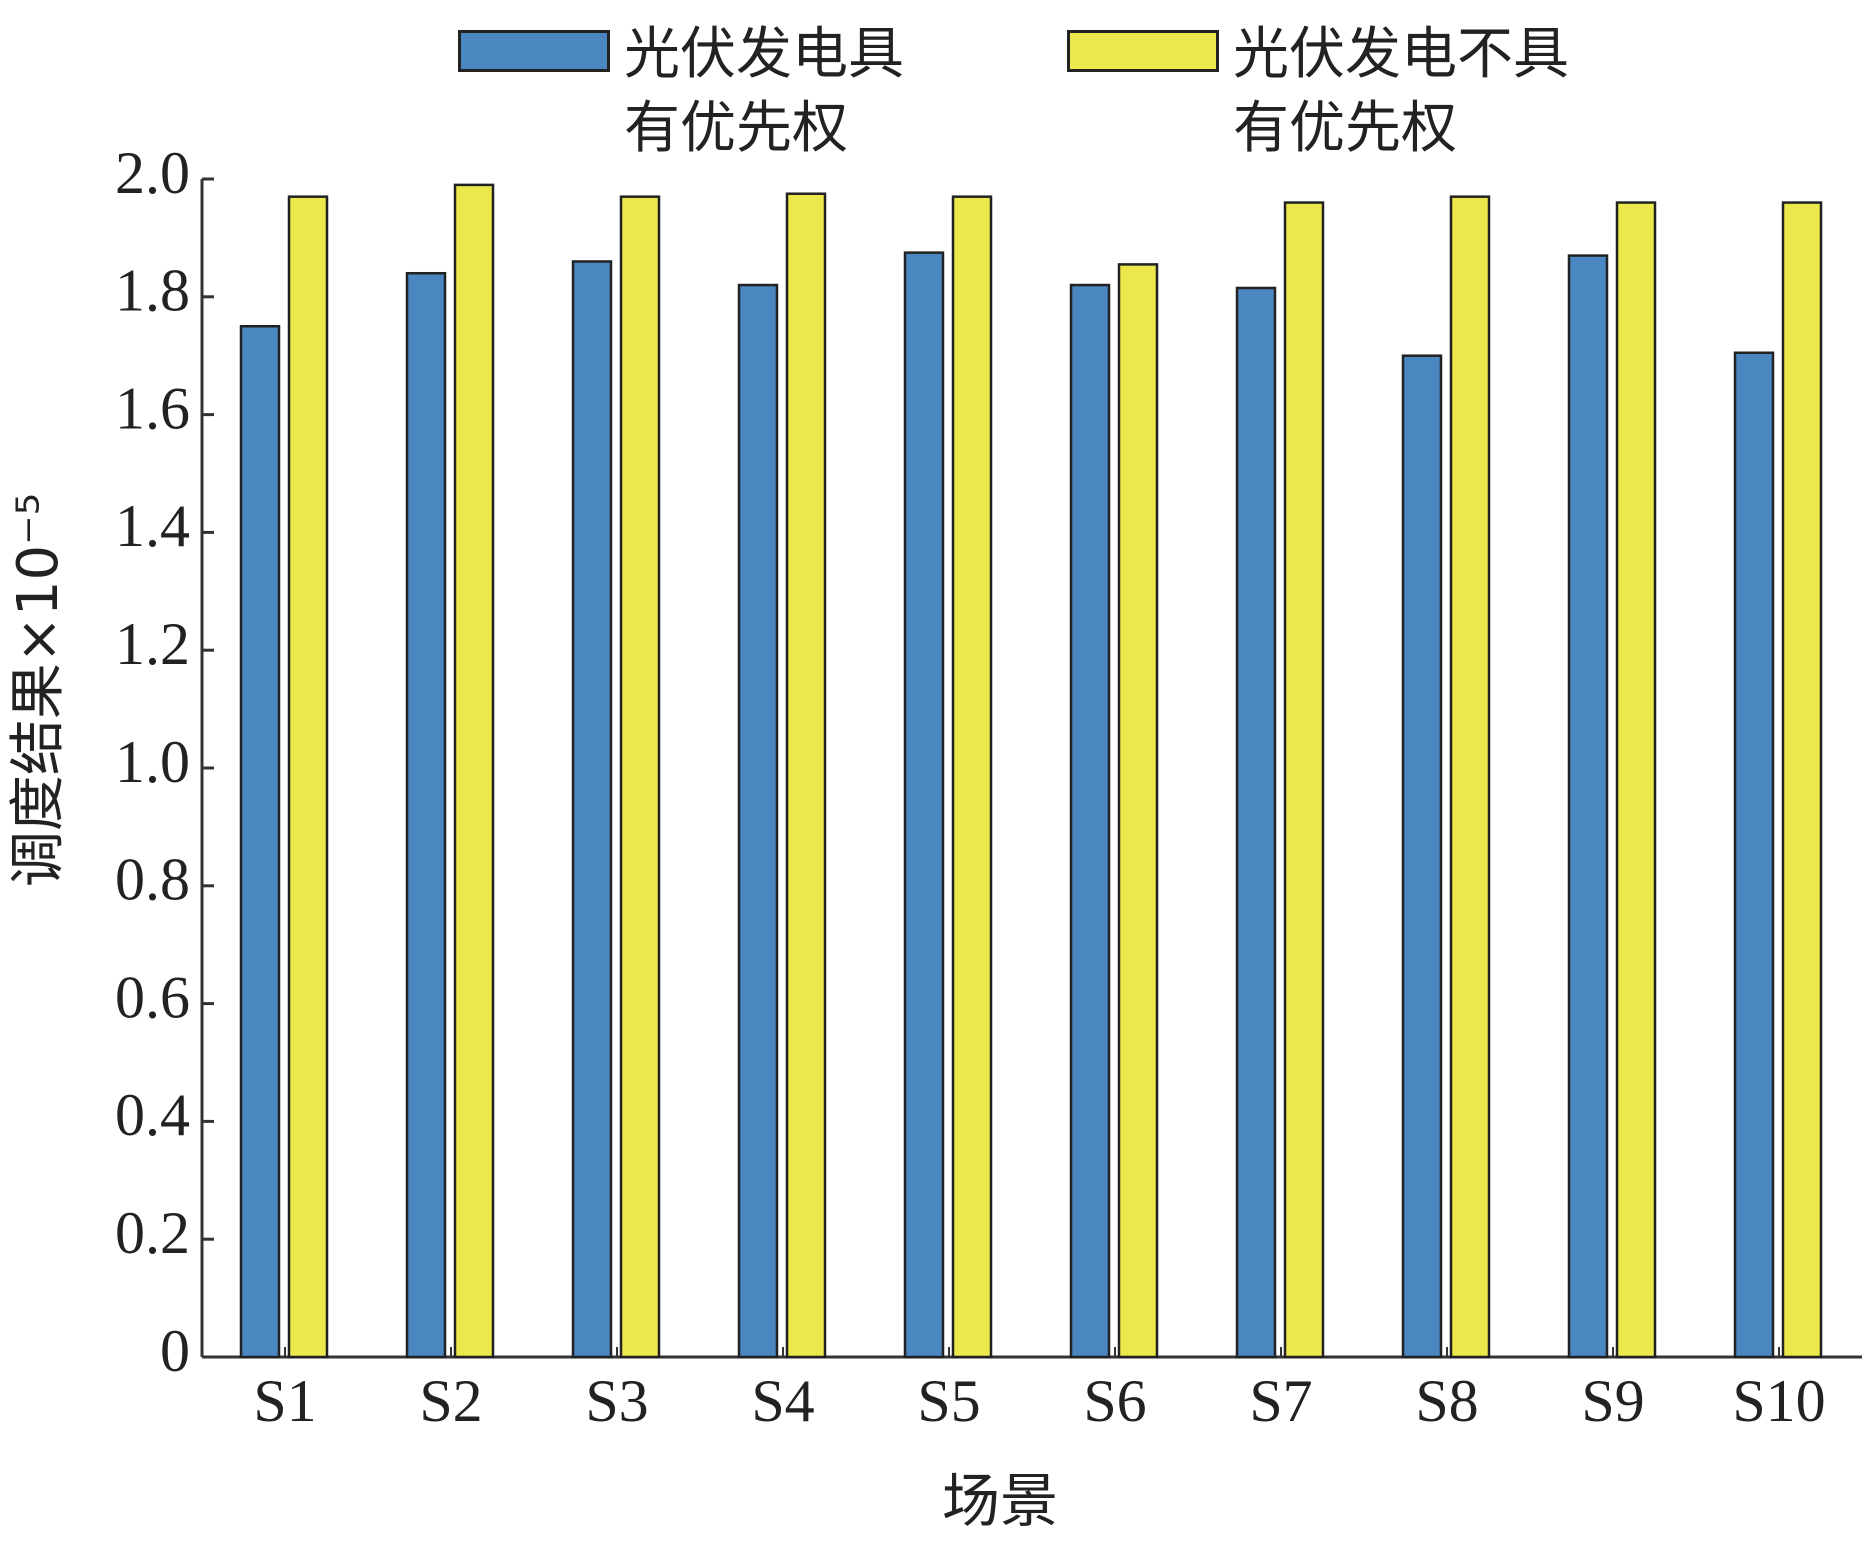 This screenshot has height=1547, width=1866. Describe the element at coordinates (1114, 1401) in the screenshot. I see `x-tick-label: S6` at that location.